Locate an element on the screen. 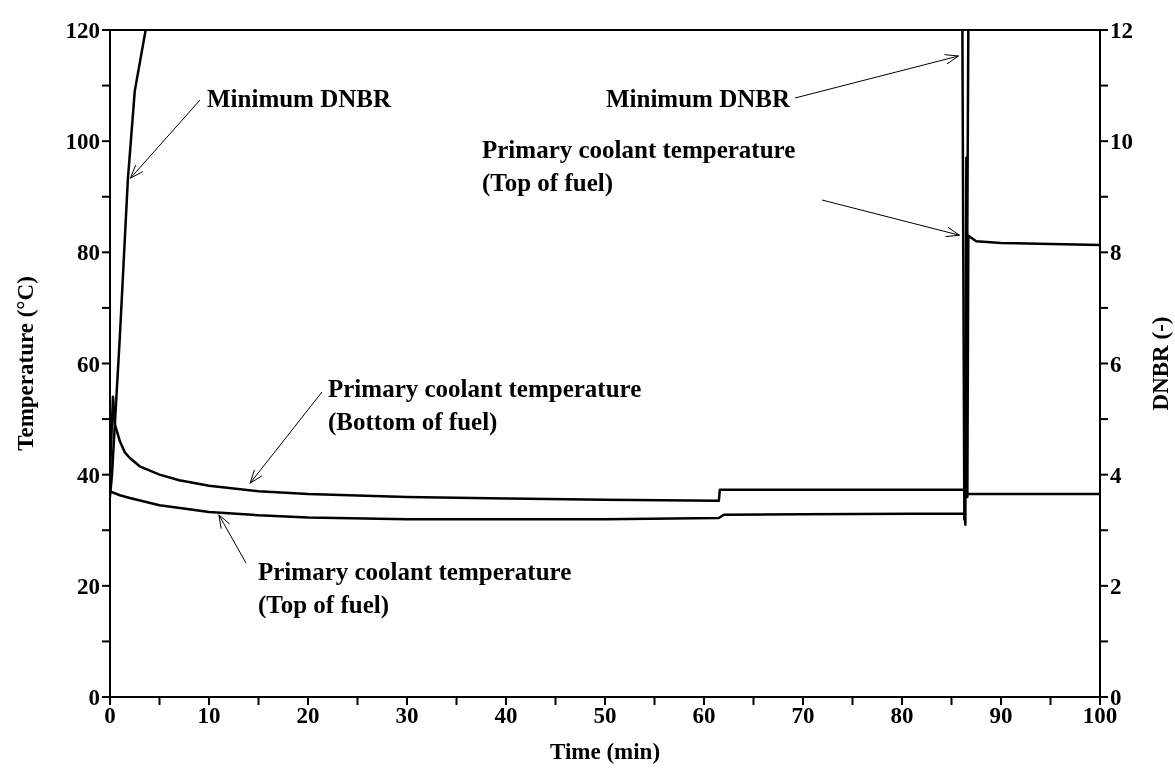 This screenshot has height=773, width=1175. y-tick-label: 100 is located at coordinates (82, 142).